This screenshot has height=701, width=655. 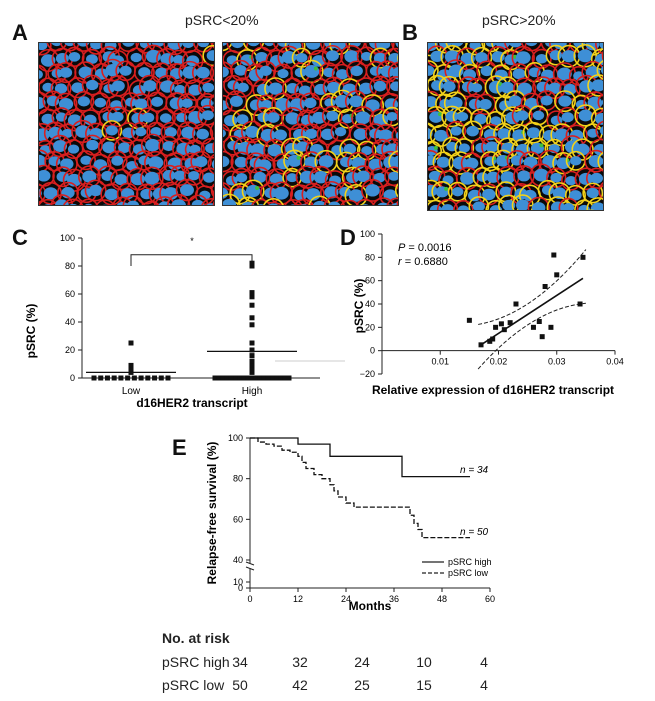 I want to click on micrograph-a-left, so click(x=126, y=124).